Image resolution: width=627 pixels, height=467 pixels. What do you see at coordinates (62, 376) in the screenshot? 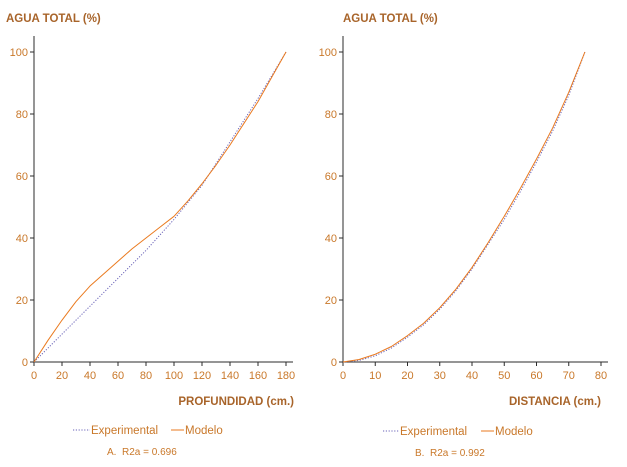
I see `chart-a-x-tick-label: 20` at bounding box center [62, 376].